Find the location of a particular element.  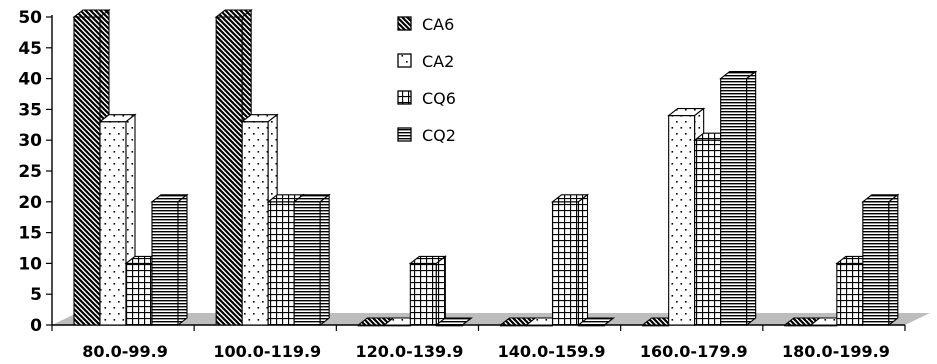

legend-item: CA2 is located at coordinates (425, 61).